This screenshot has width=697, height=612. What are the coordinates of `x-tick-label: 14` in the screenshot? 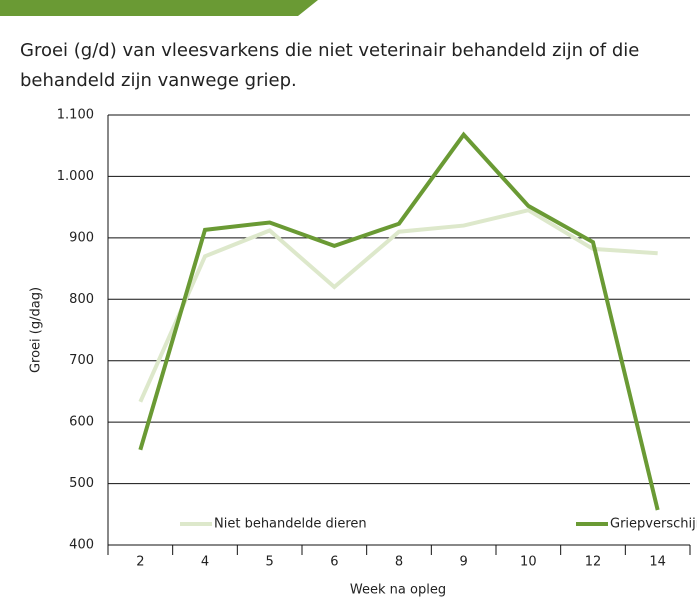 It's located at (657, 562).